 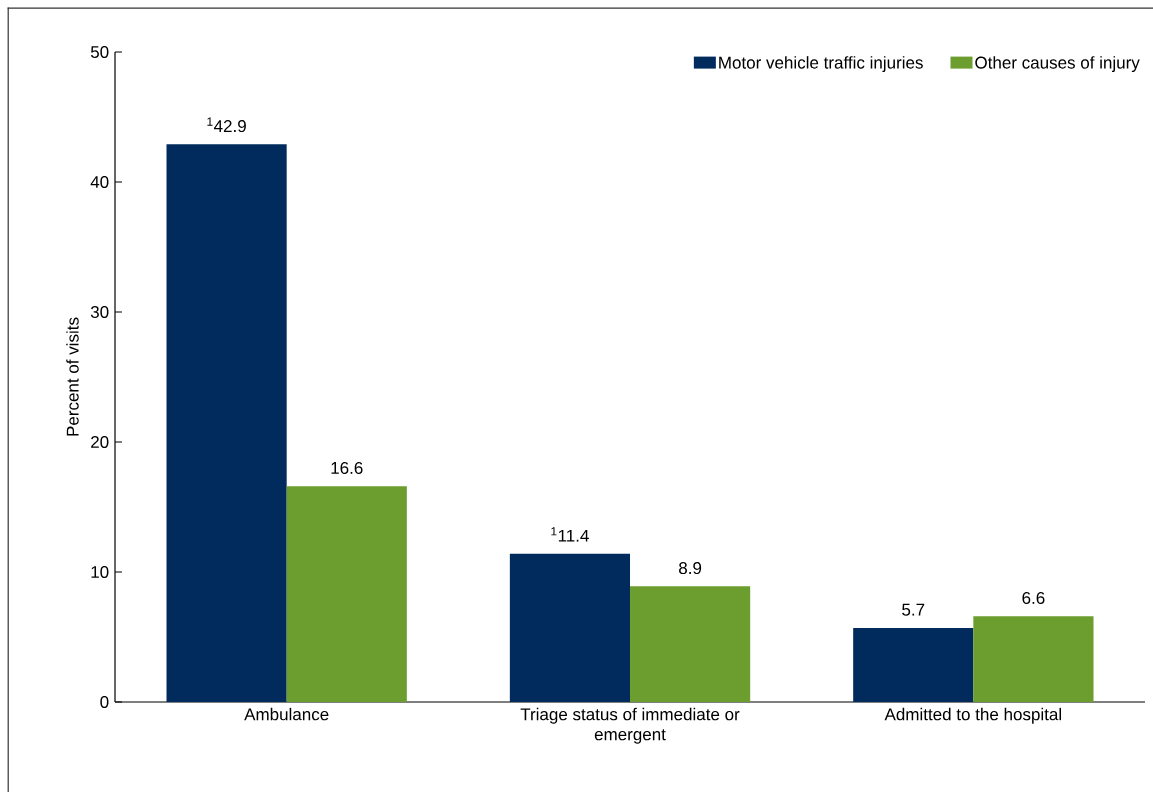 What do you see at coordinates (100, 442) in the screenshot?
I see `y-tick-label: 20` at bounding box center [100, 442].